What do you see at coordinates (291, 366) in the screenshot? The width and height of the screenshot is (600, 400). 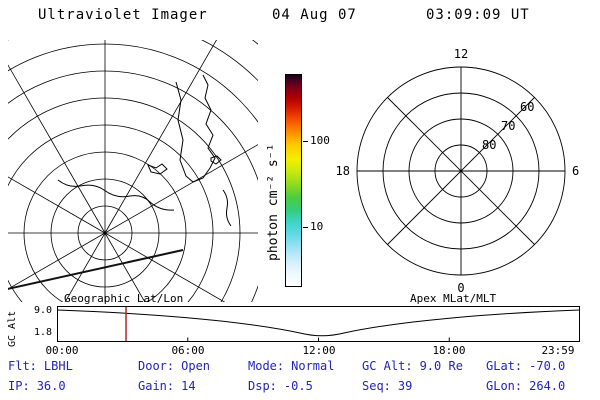 I see `status-mode: Mode: Normal` at bounding box center [291, 366].